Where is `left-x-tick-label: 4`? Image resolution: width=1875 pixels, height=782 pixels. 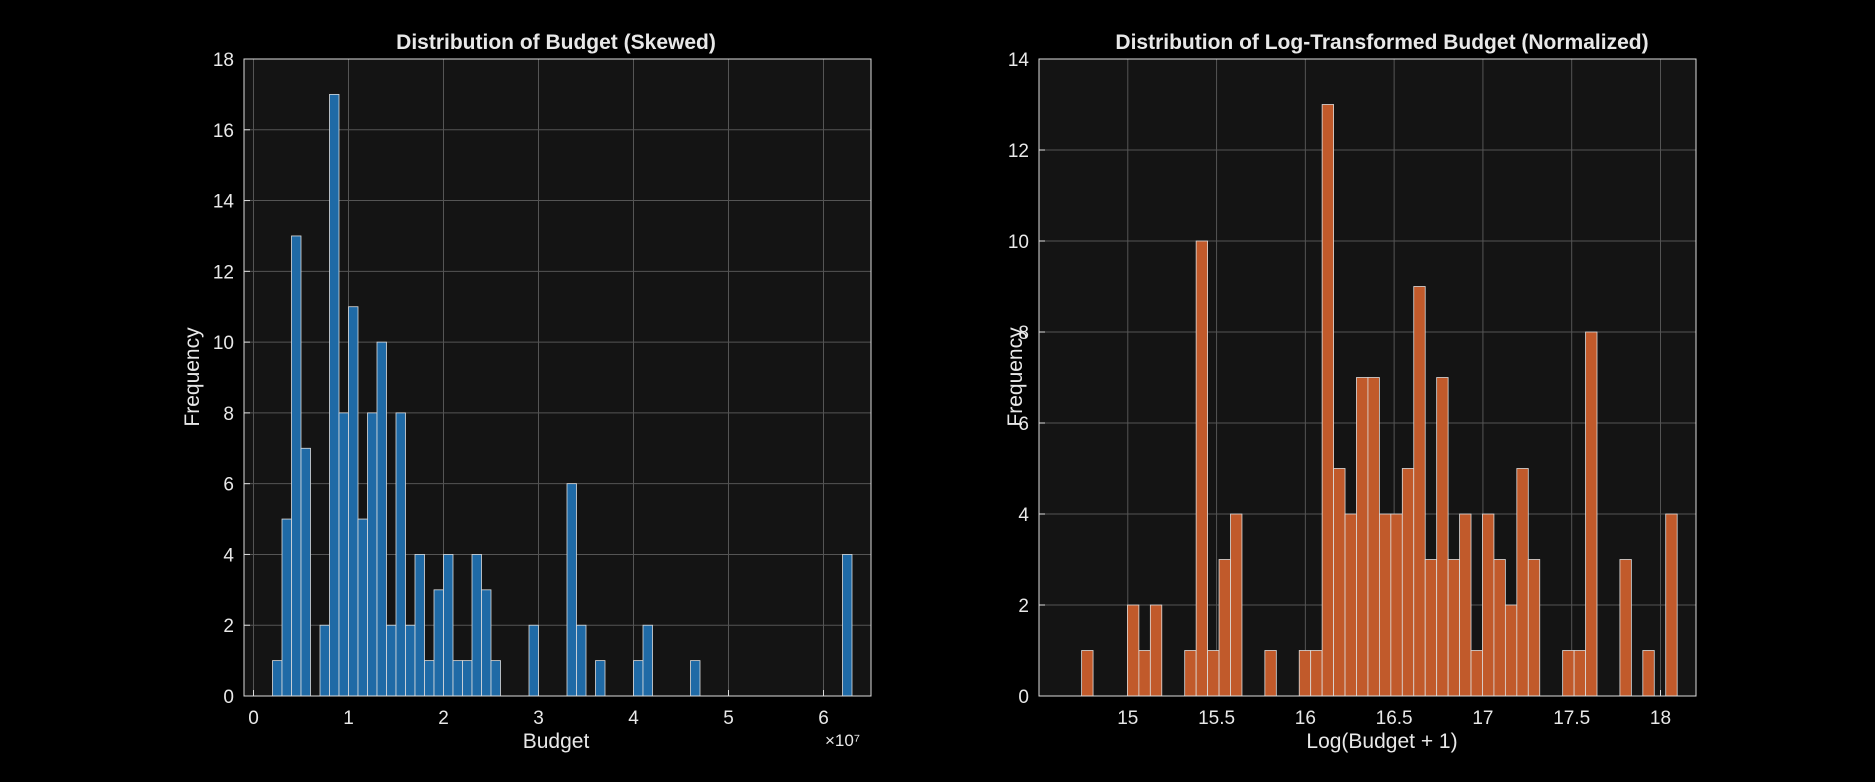
left-x-tick-label: 4 is located at coordinates (633, 718).